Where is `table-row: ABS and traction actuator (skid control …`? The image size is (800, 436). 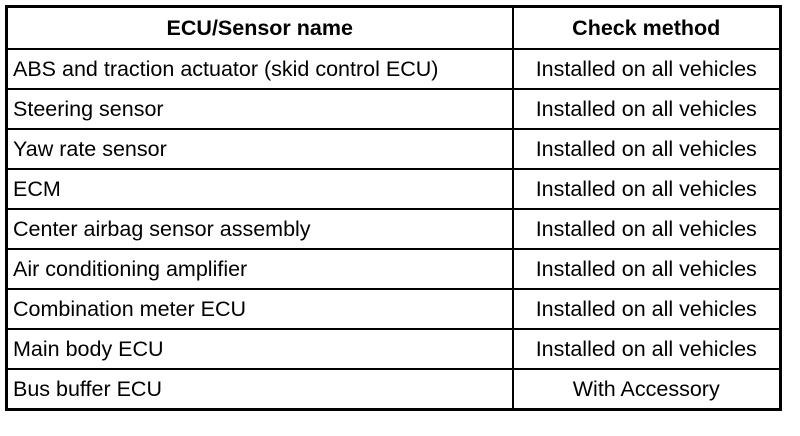
table-row: ABS and traction actuator (skid control … is located at coordinates (393, 69).